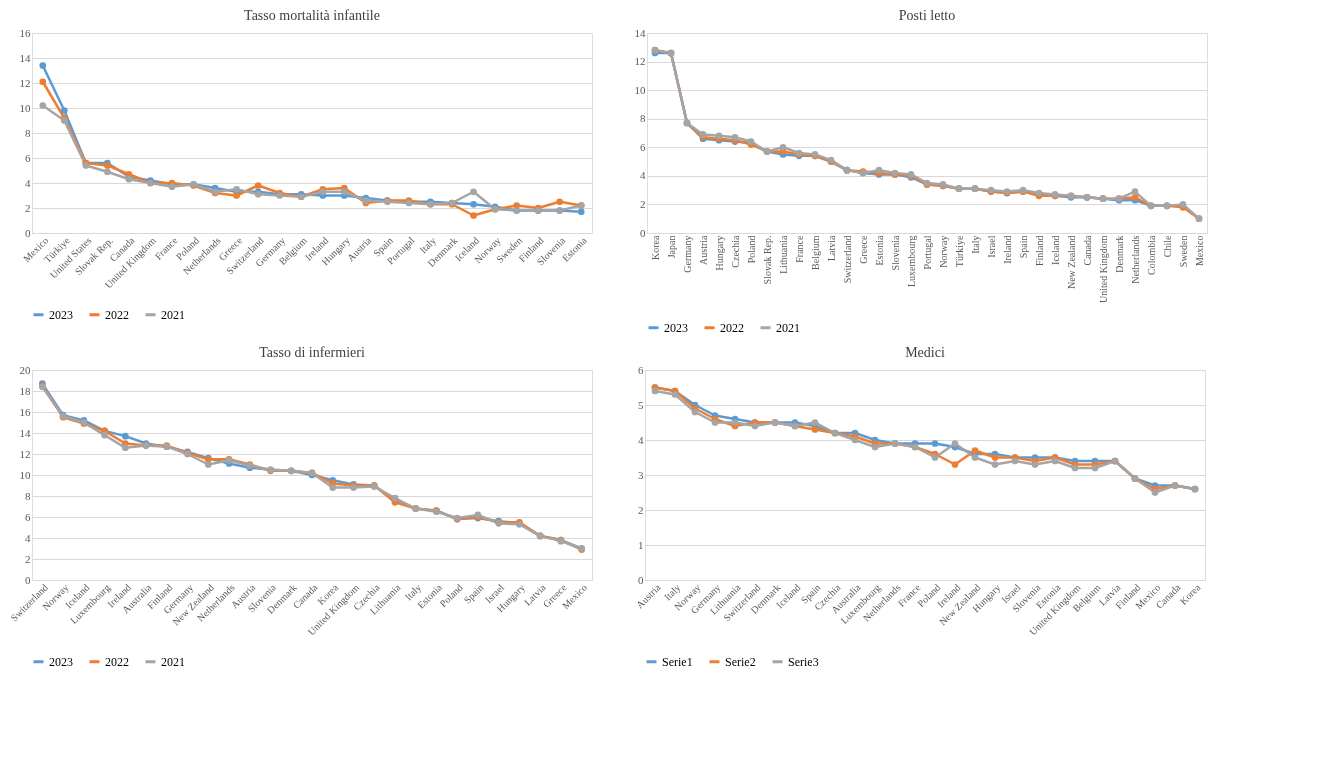  Describe the element at coordinates (312, 15) in the screenshot. I see `chart-title: Tasso mortalità infantile` at that location.